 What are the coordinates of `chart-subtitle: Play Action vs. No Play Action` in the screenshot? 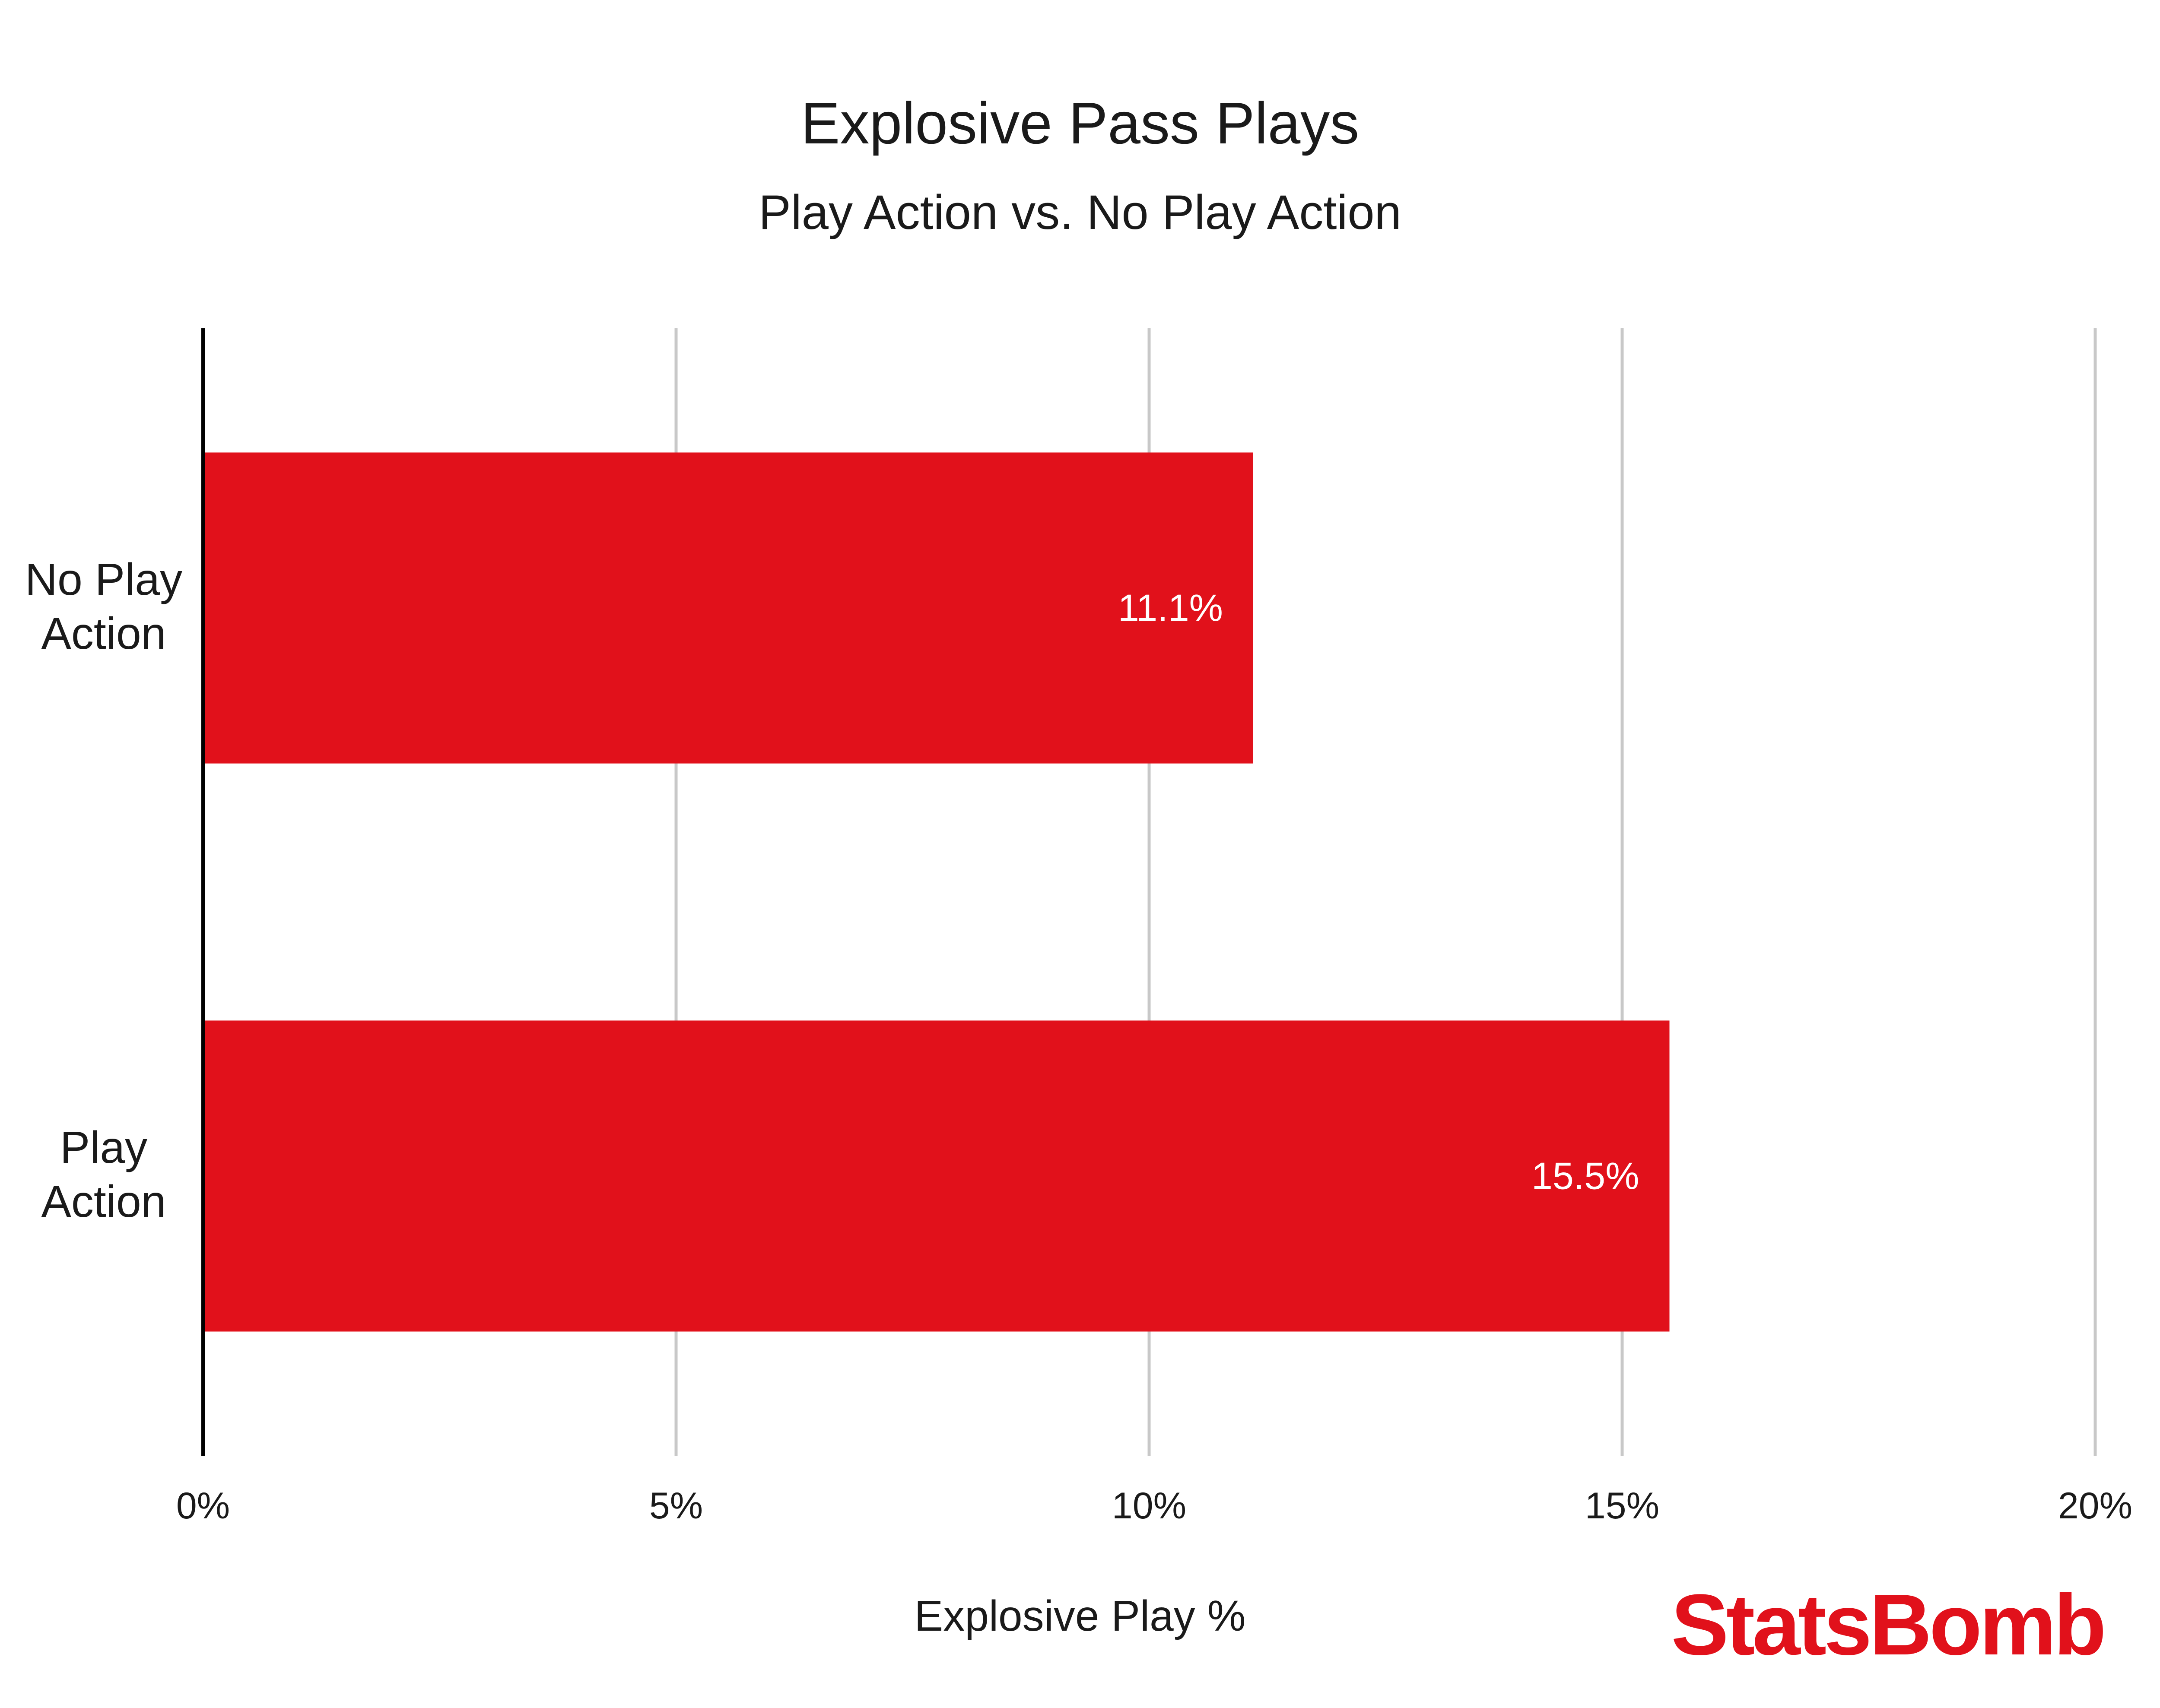 It's located at (1080, 212).